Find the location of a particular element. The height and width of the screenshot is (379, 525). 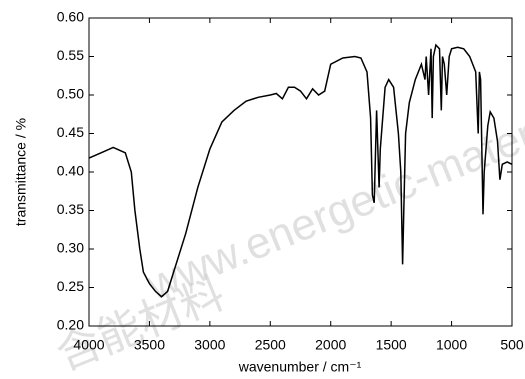

x-axis-label: wavenumber / cm⁻¹ is located at coordinates (300, 367).